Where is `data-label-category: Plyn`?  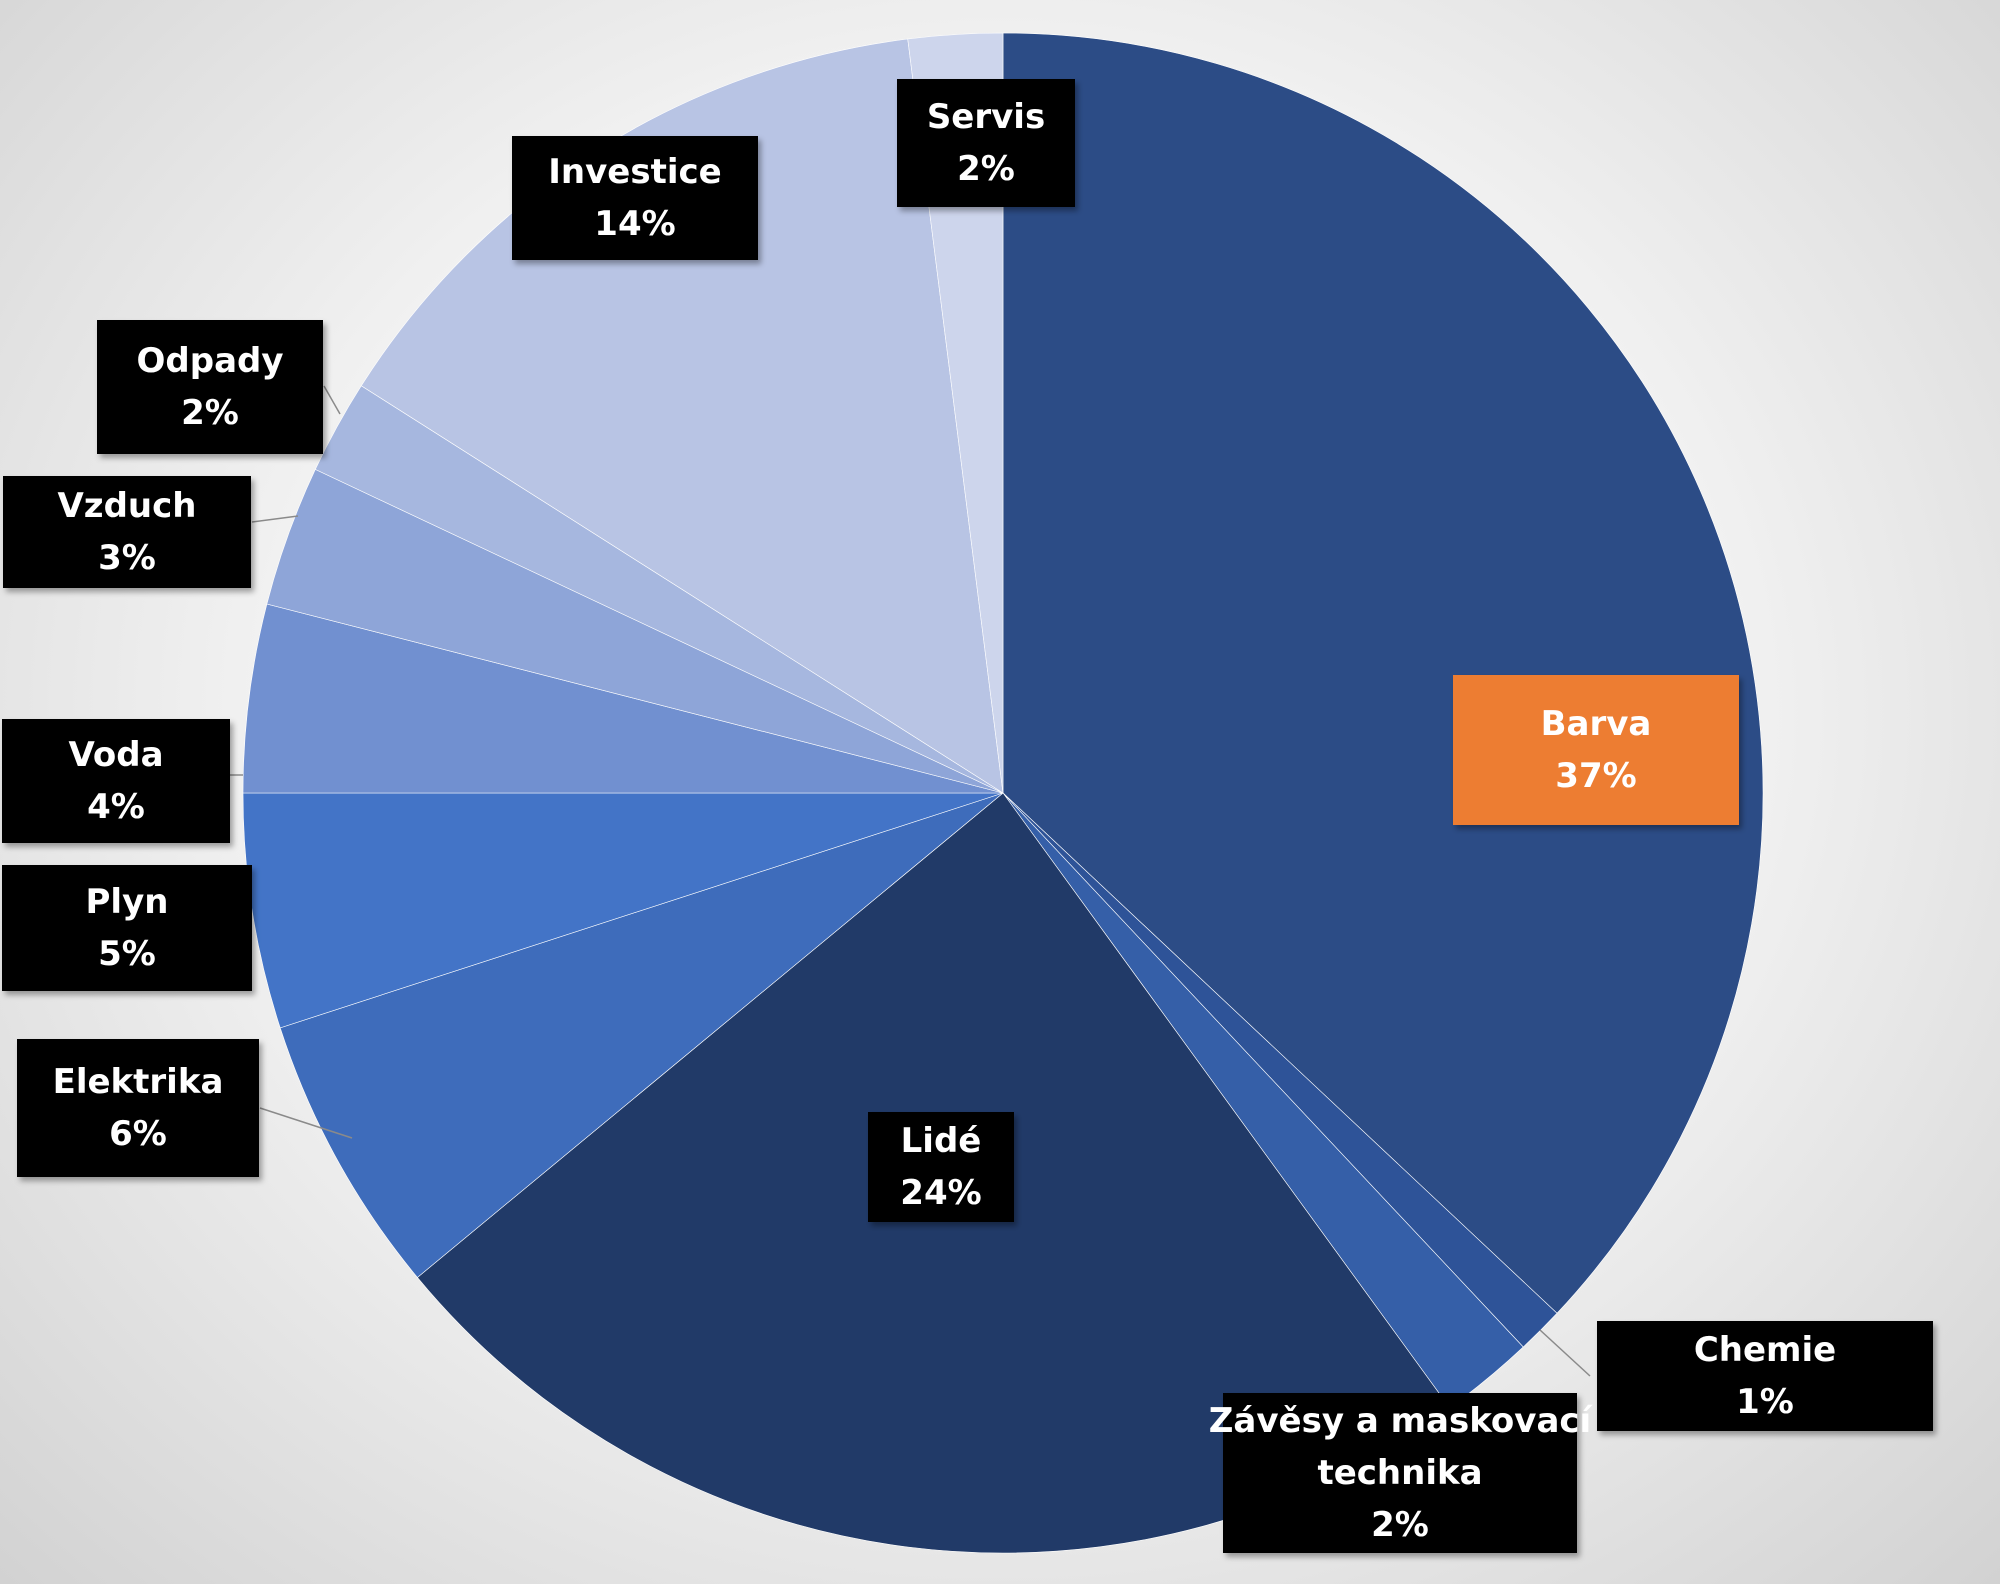 data-label-category: Plyn is located at coordinates (127, 902).